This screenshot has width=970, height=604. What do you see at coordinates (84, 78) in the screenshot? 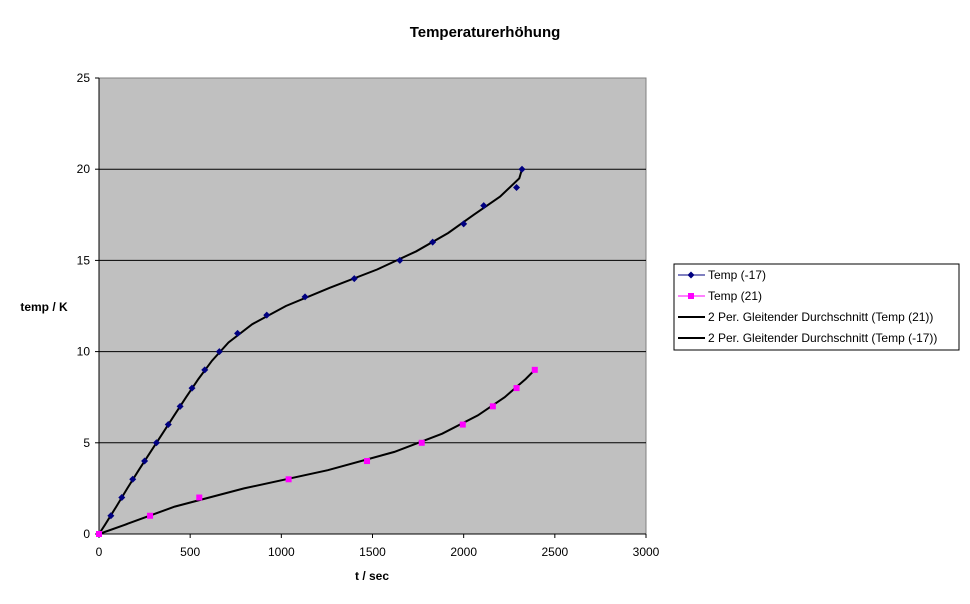
I see `y-tick-label: 25` at bounding box center [84, 78].